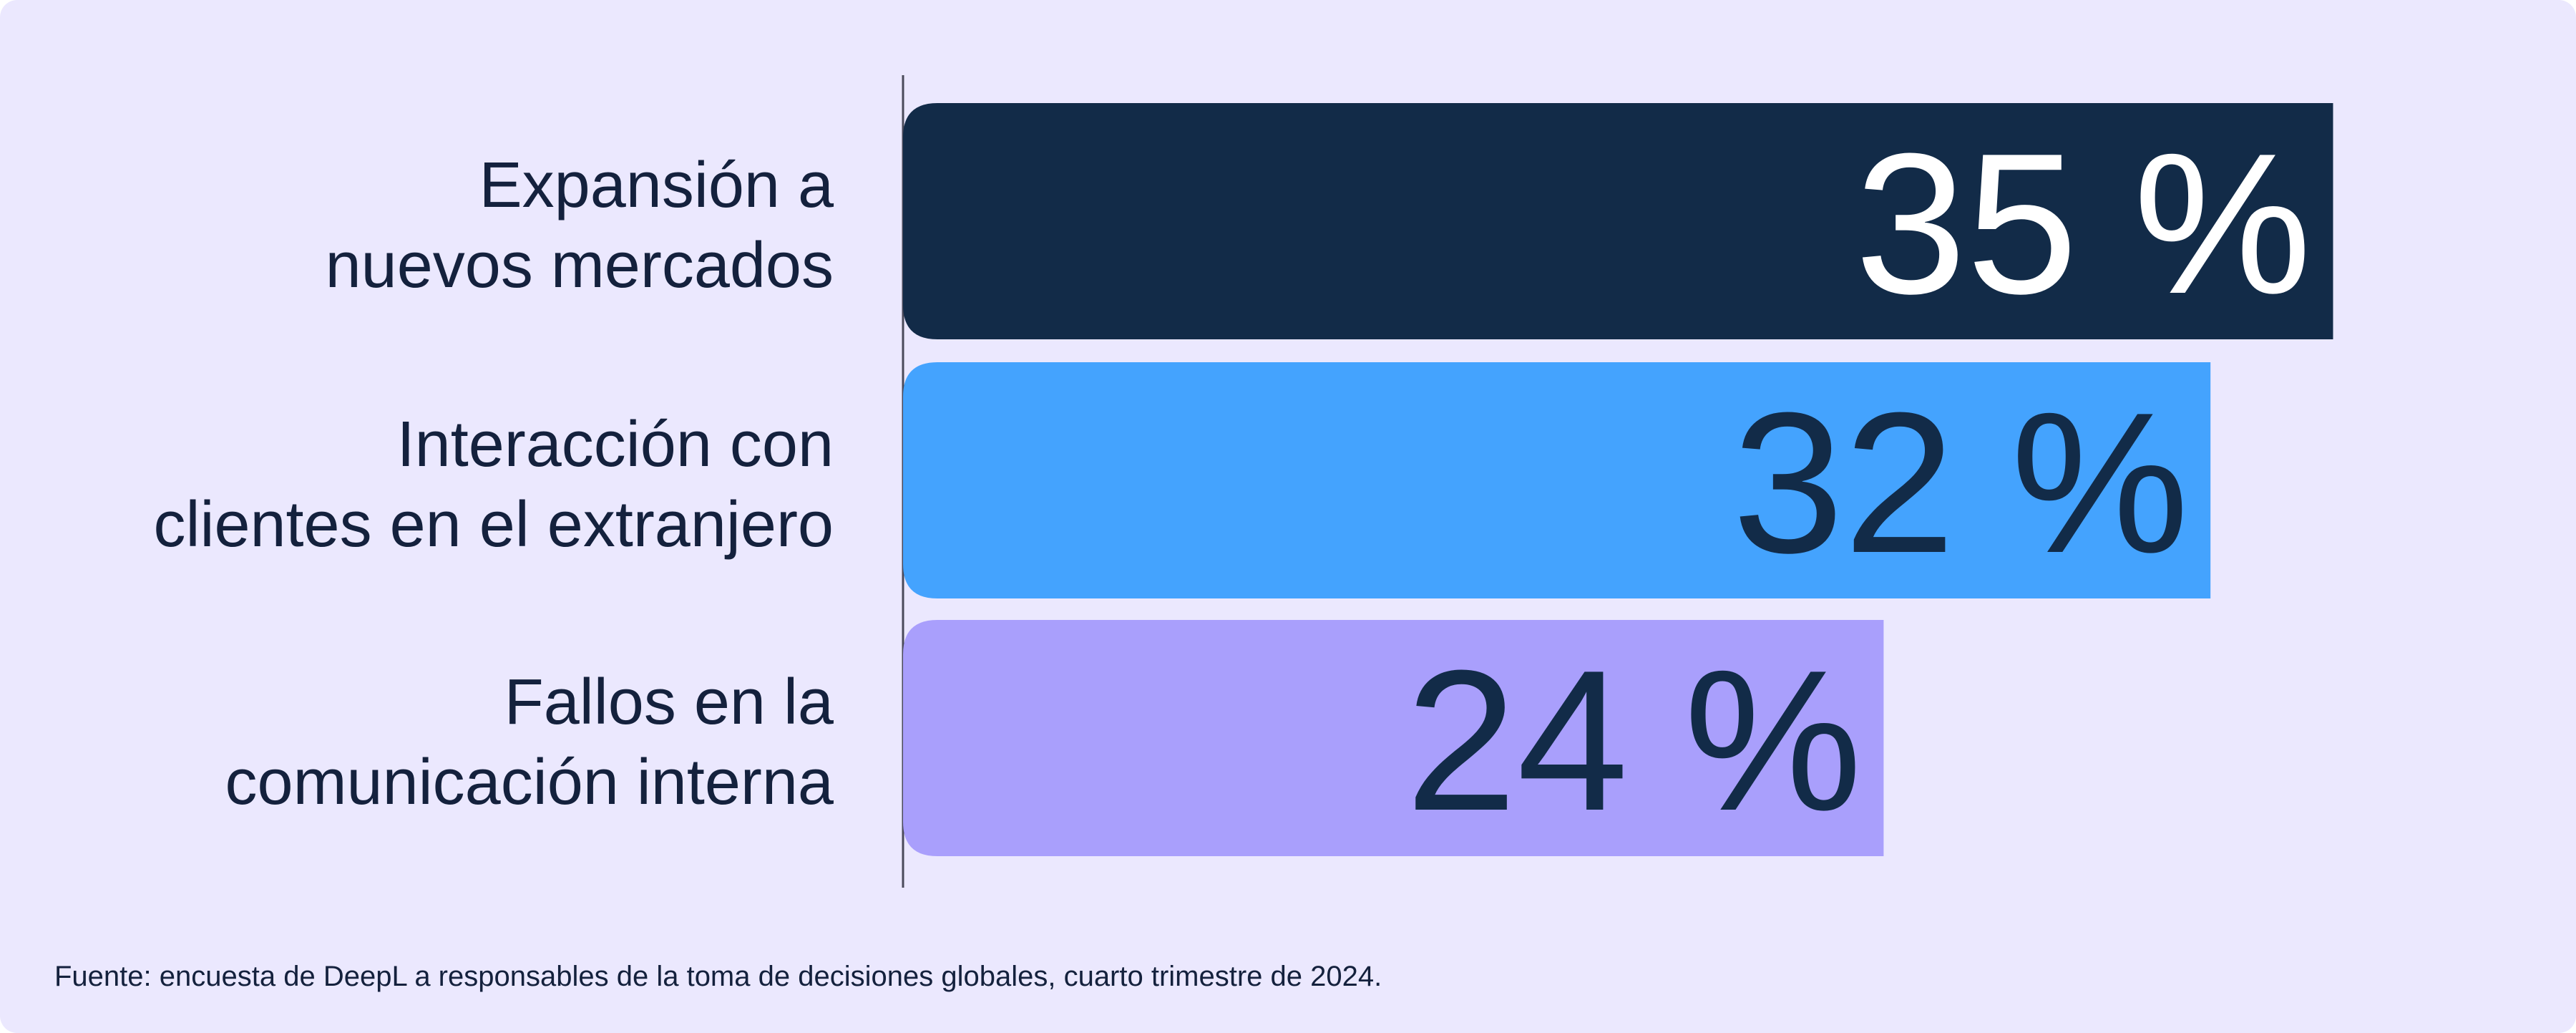 The width and height of the screenshot is (2576, 1033). Describe the element at coordinates (615, 444) in the screenshot. I see `category-label-line: Interacción con` at that location.